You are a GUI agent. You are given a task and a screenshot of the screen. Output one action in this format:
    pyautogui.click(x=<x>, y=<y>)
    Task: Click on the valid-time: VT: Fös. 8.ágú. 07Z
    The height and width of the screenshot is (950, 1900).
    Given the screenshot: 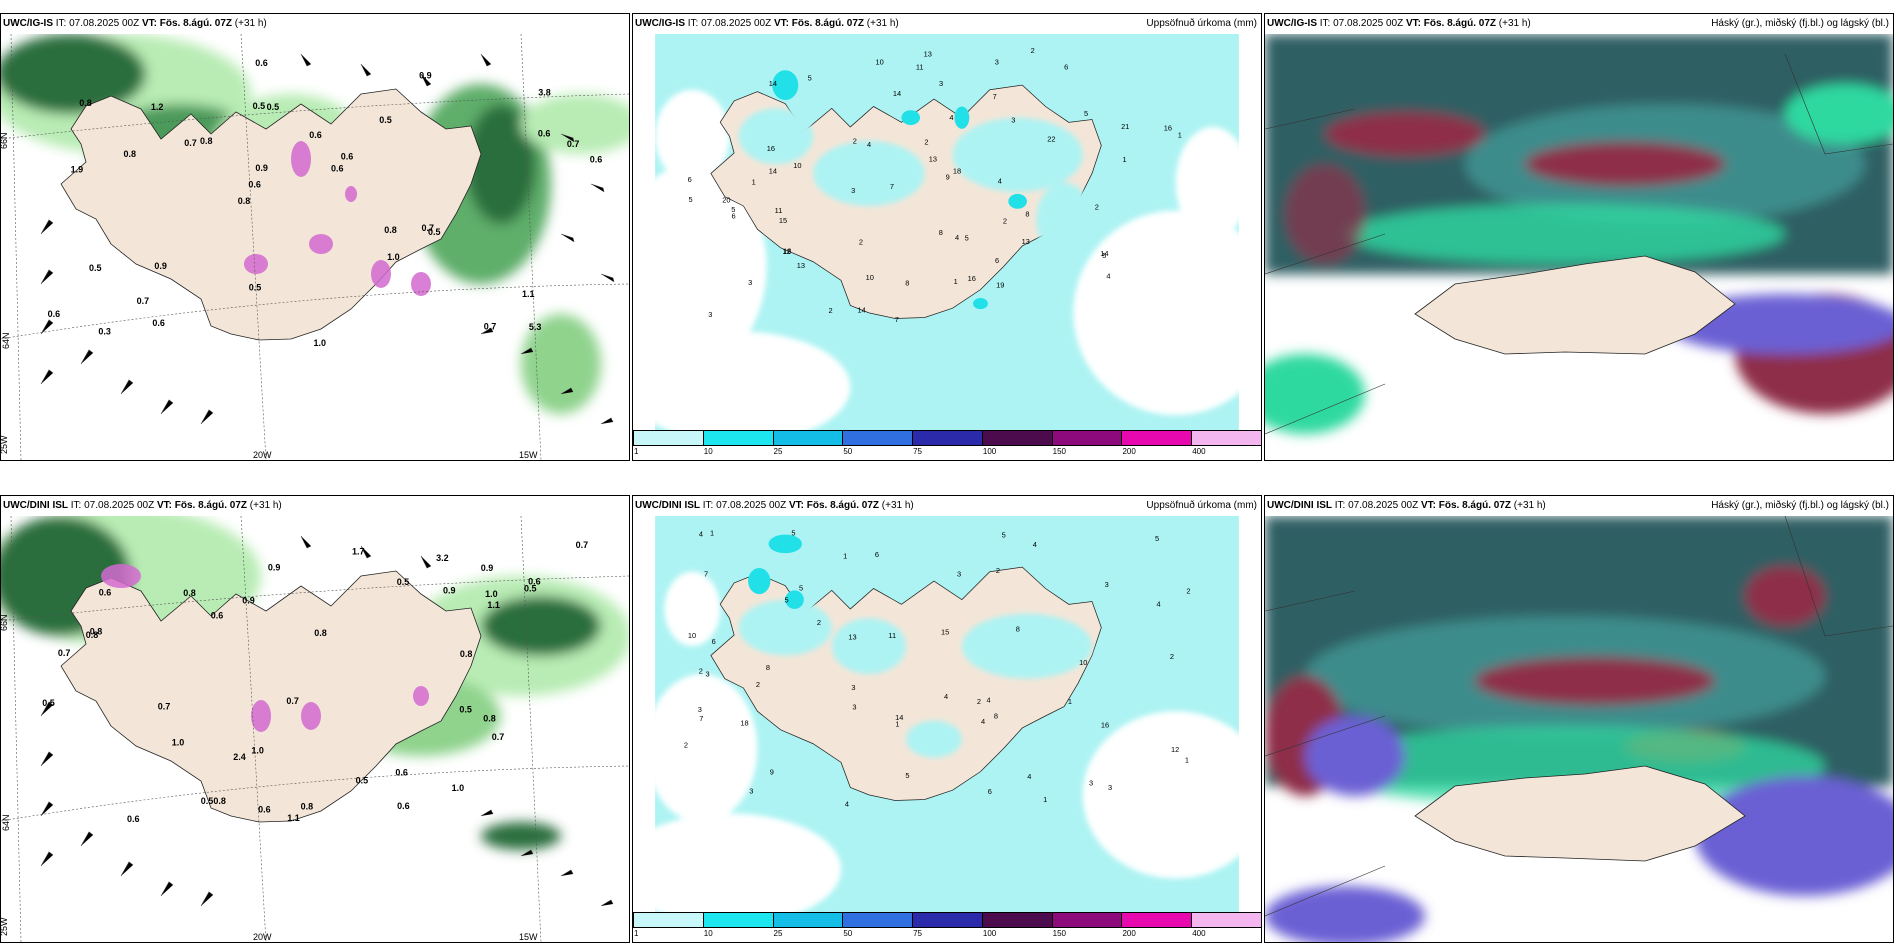 What is the action you would take?
    pyautogui.click(x=186, y=23)
    